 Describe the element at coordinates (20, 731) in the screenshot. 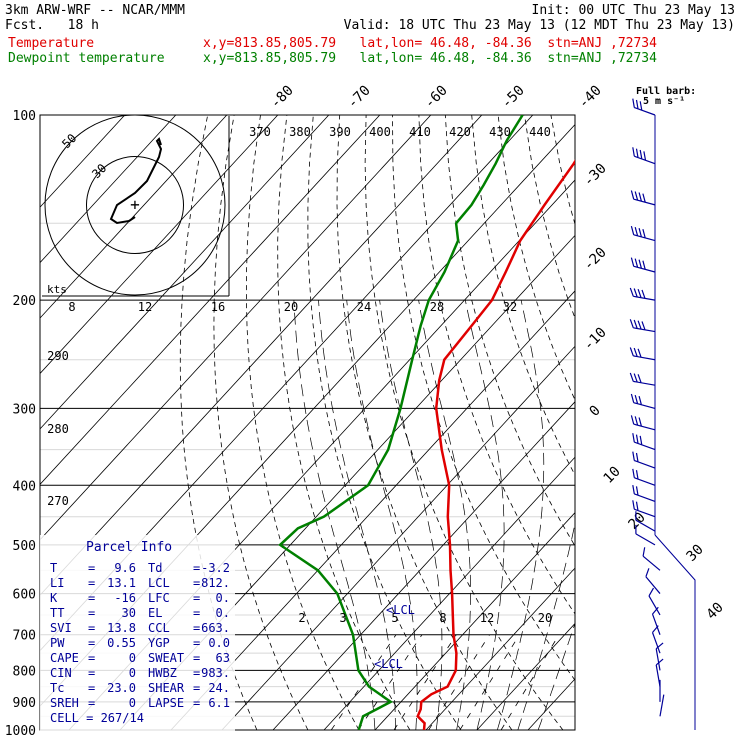

I see `pressure-tick-label: 1000` at that location.